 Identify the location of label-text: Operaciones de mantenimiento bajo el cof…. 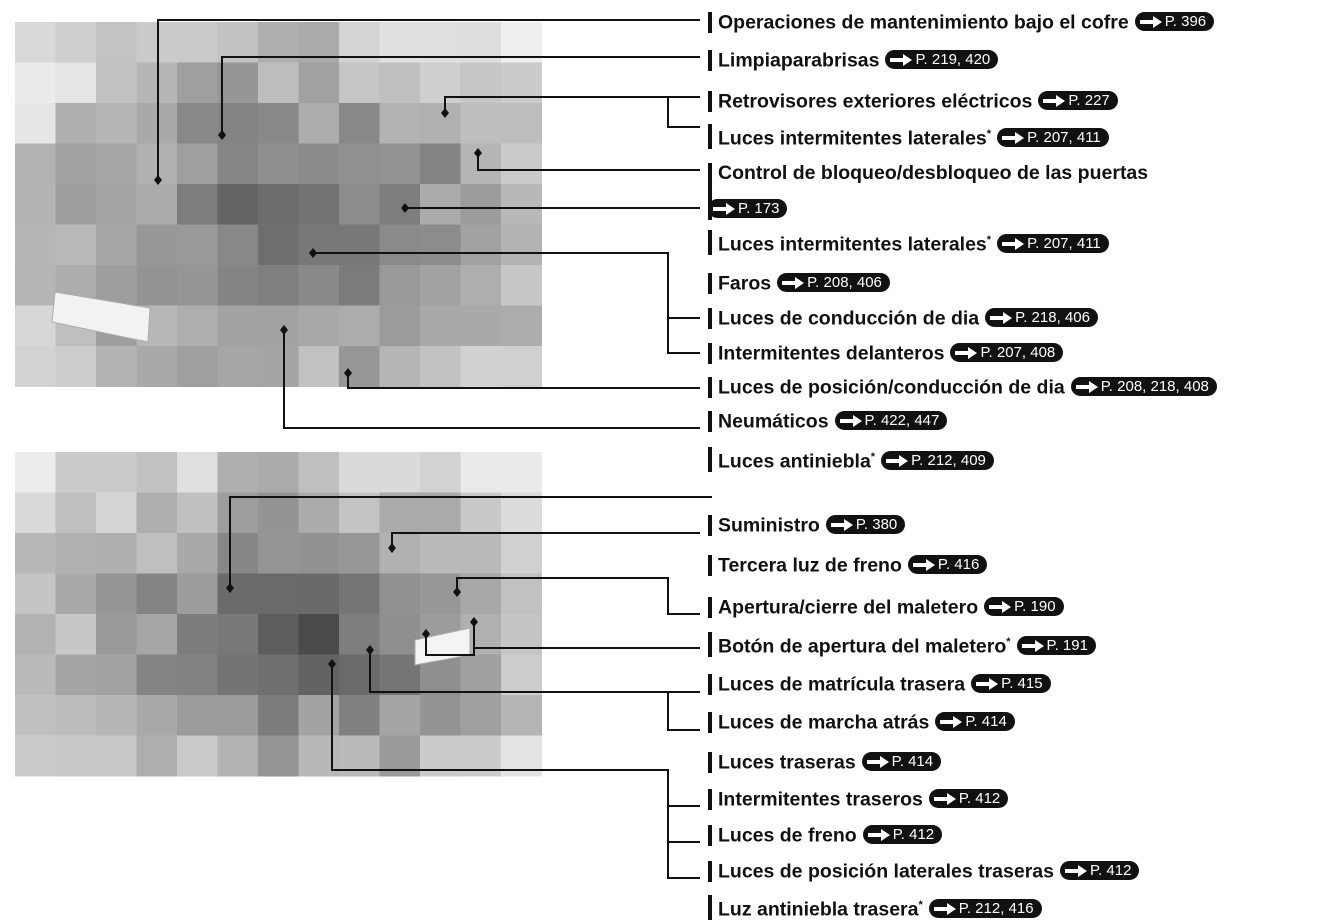
(923, 22).